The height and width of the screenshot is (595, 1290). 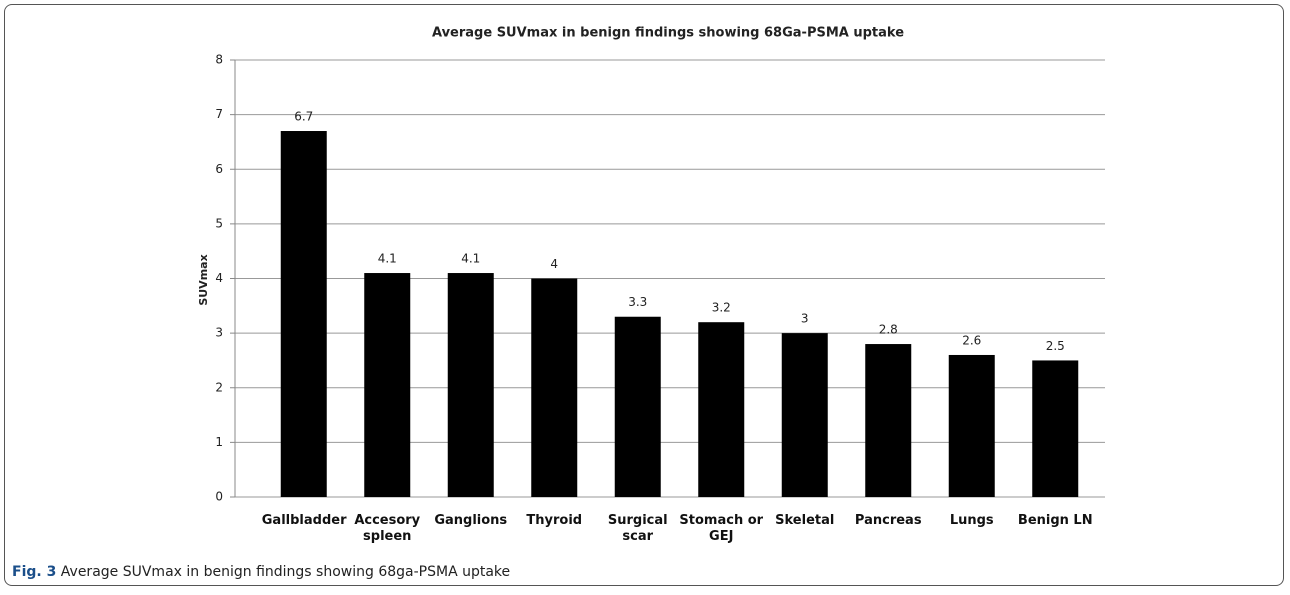 What do you see at coordinates (304, 520) in the screenshot?
I see `x-tick-label: Gallbladder` at bounding box center [304, 520].